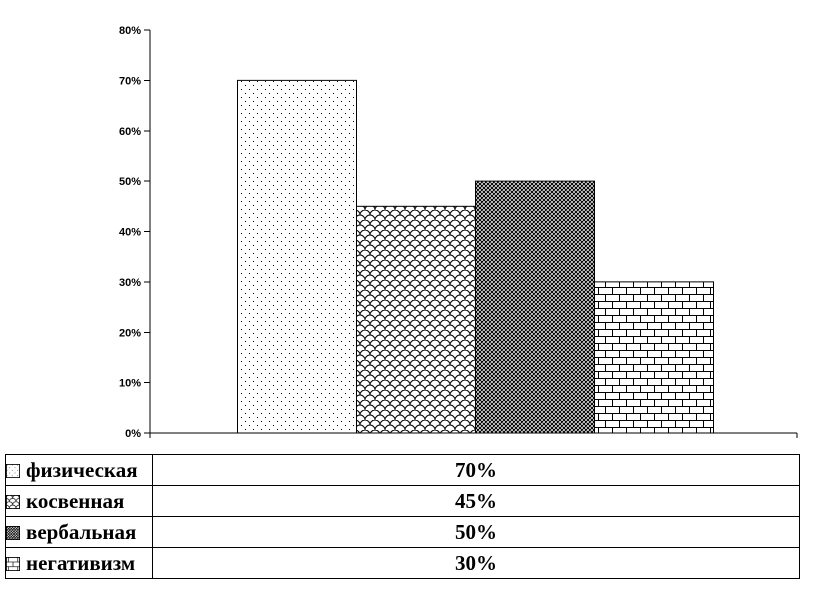 This screenshot has width=818, height=600. I want to click on legend-value: 45%, so click(476, 501).